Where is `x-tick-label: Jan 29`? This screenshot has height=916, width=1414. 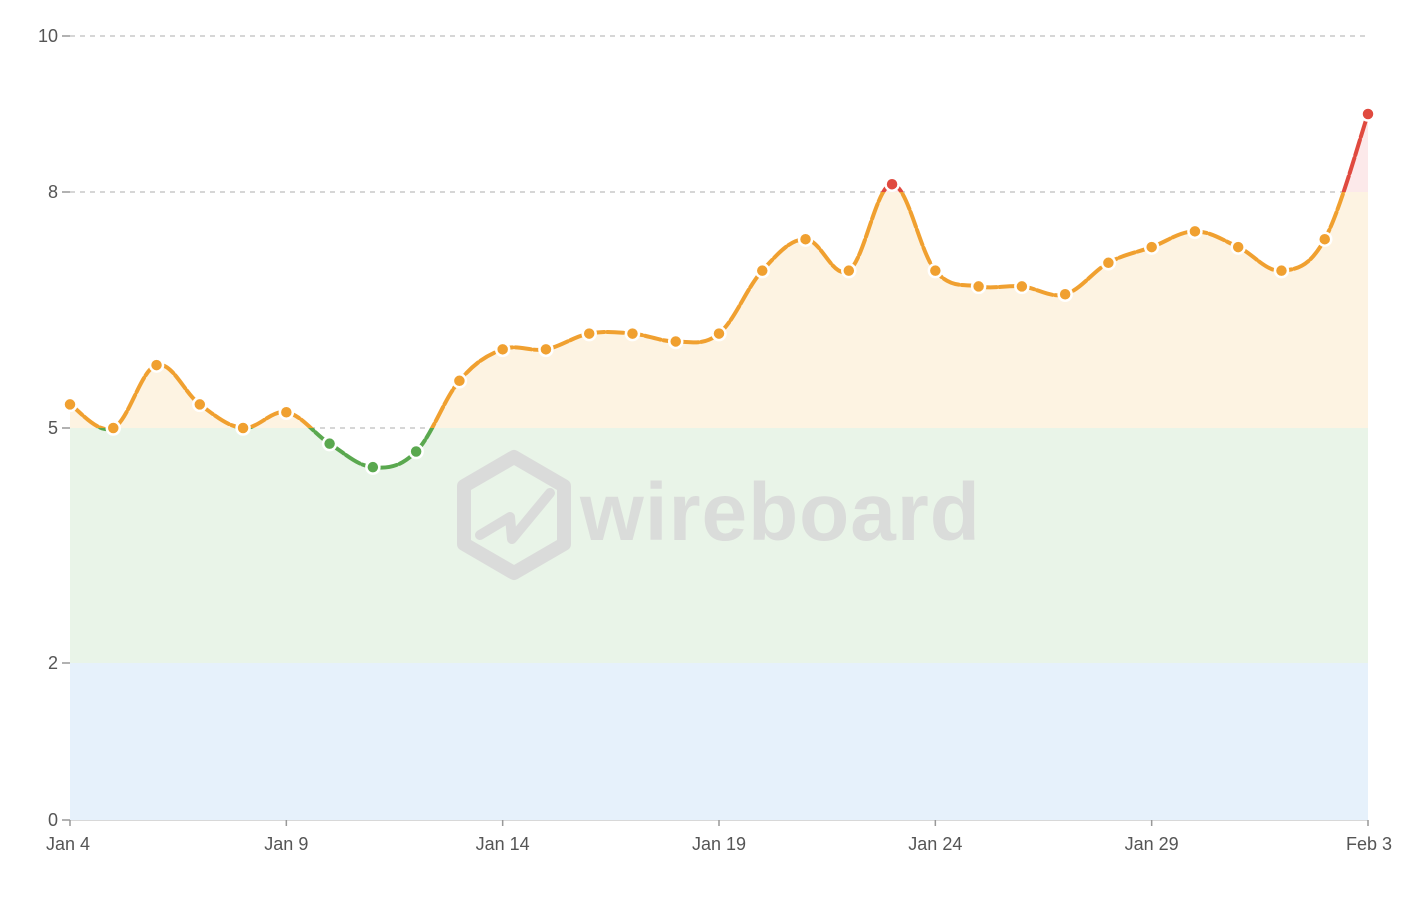
x-tick-label: Jan 29 is located at coordinates (1152, 844).